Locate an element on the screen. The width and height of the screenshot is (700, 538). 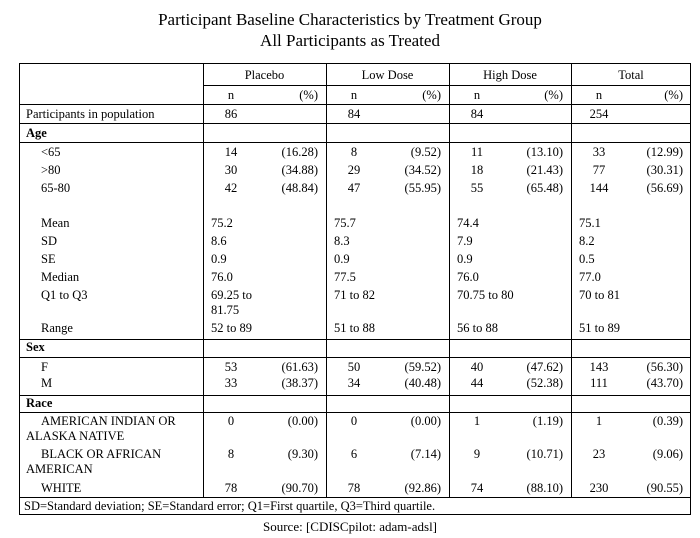
count-value: 47 is located at coordinates (354, 188).